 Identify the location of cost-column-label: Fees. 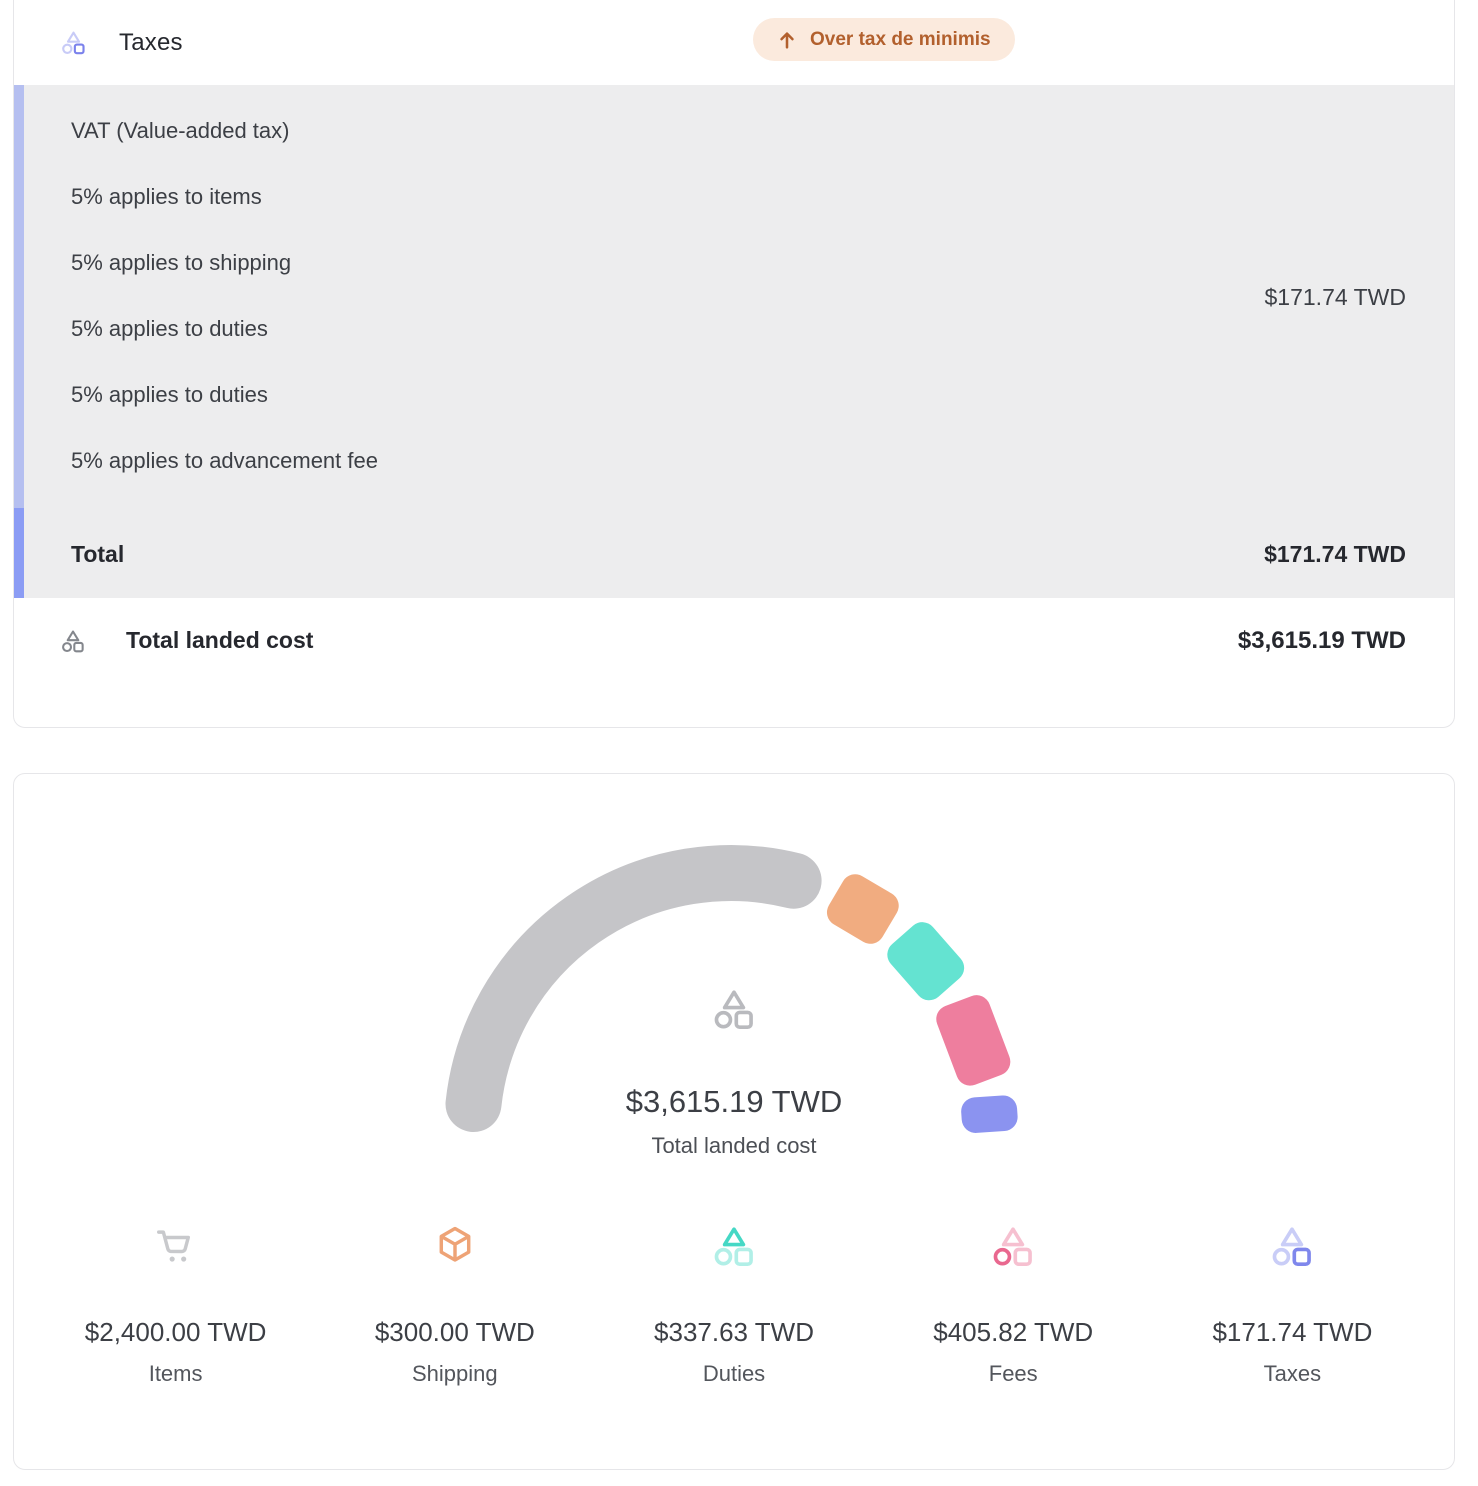
(1013, 1373).